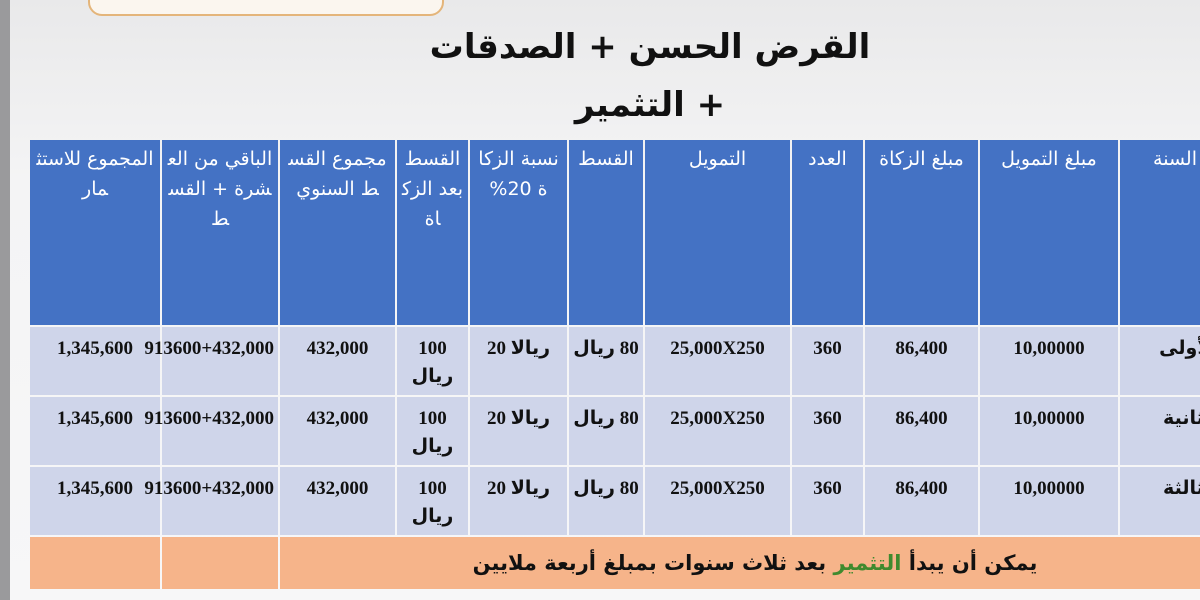 This screenshot has height=600, width=1200. Describe the element at coordinates (921, 232) in the screenshot. I see `header-cell: مبلغ الزكاة` at that location.